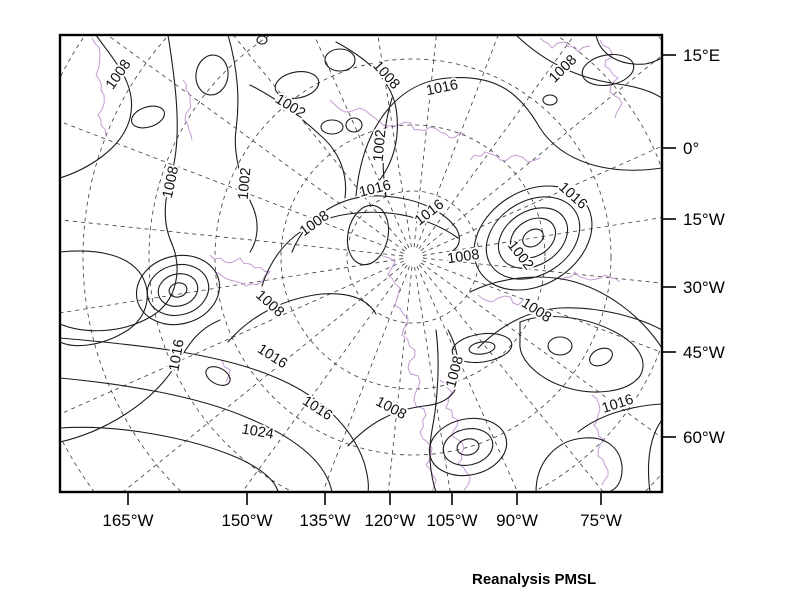 The image size is (792, 612). What do you see at coordinates (691, 148) in the screenshot?
I see `right-axis-tick-label: 0°` at bounding box center [691, 148].